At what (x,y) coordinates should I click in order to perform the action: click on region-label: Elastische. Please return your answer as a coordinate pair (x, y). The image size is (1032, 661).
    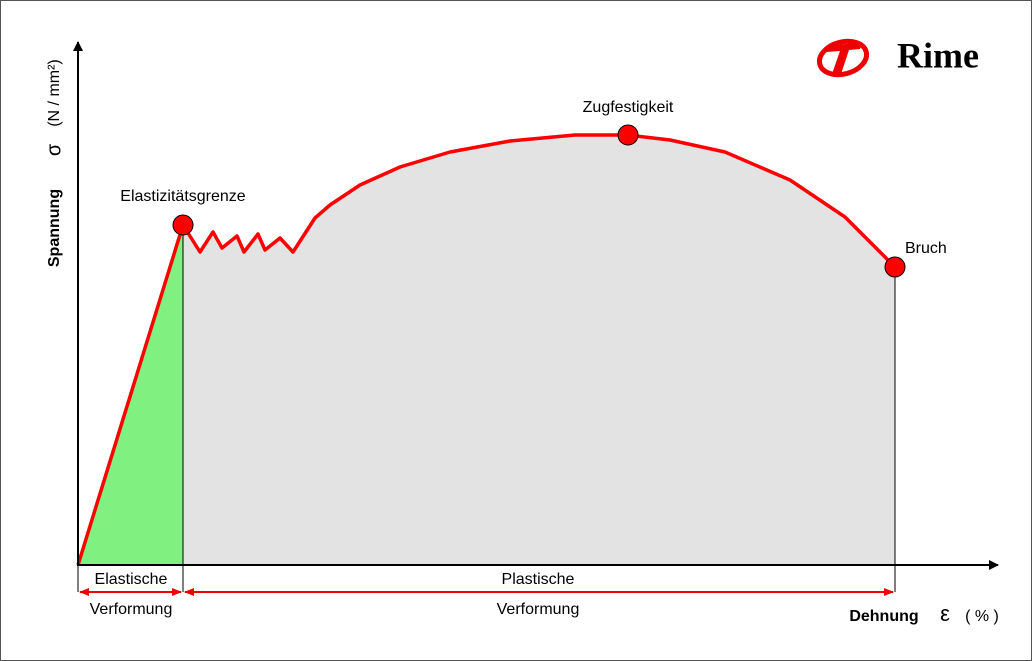
    Looking at the image, I should click on (131, 579).